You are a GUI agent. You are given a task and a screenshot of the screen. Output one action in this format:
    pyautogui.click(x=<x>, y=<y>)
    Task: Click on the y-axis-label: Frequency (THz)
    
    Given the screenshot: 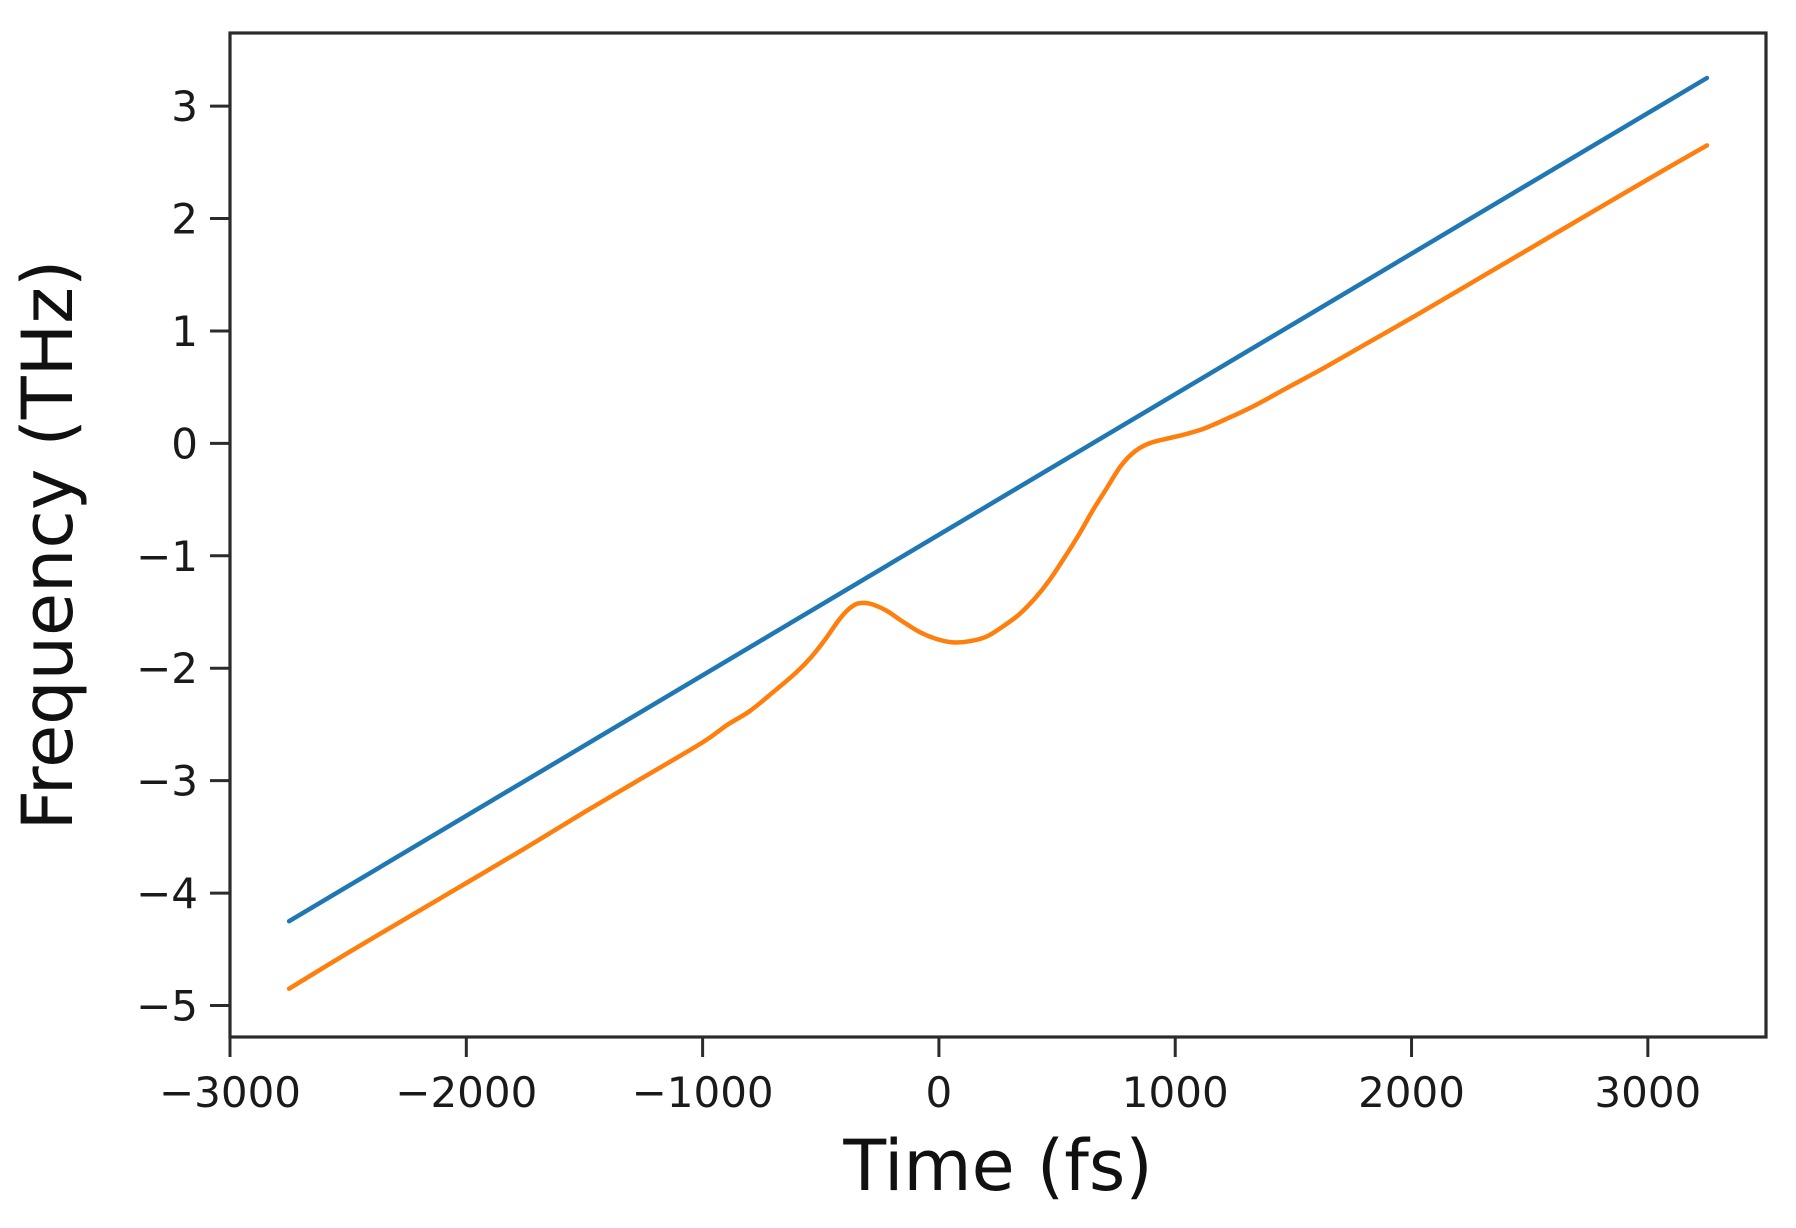 What is the action you would take?
    pyautogui.click(x=48, y=545)
    